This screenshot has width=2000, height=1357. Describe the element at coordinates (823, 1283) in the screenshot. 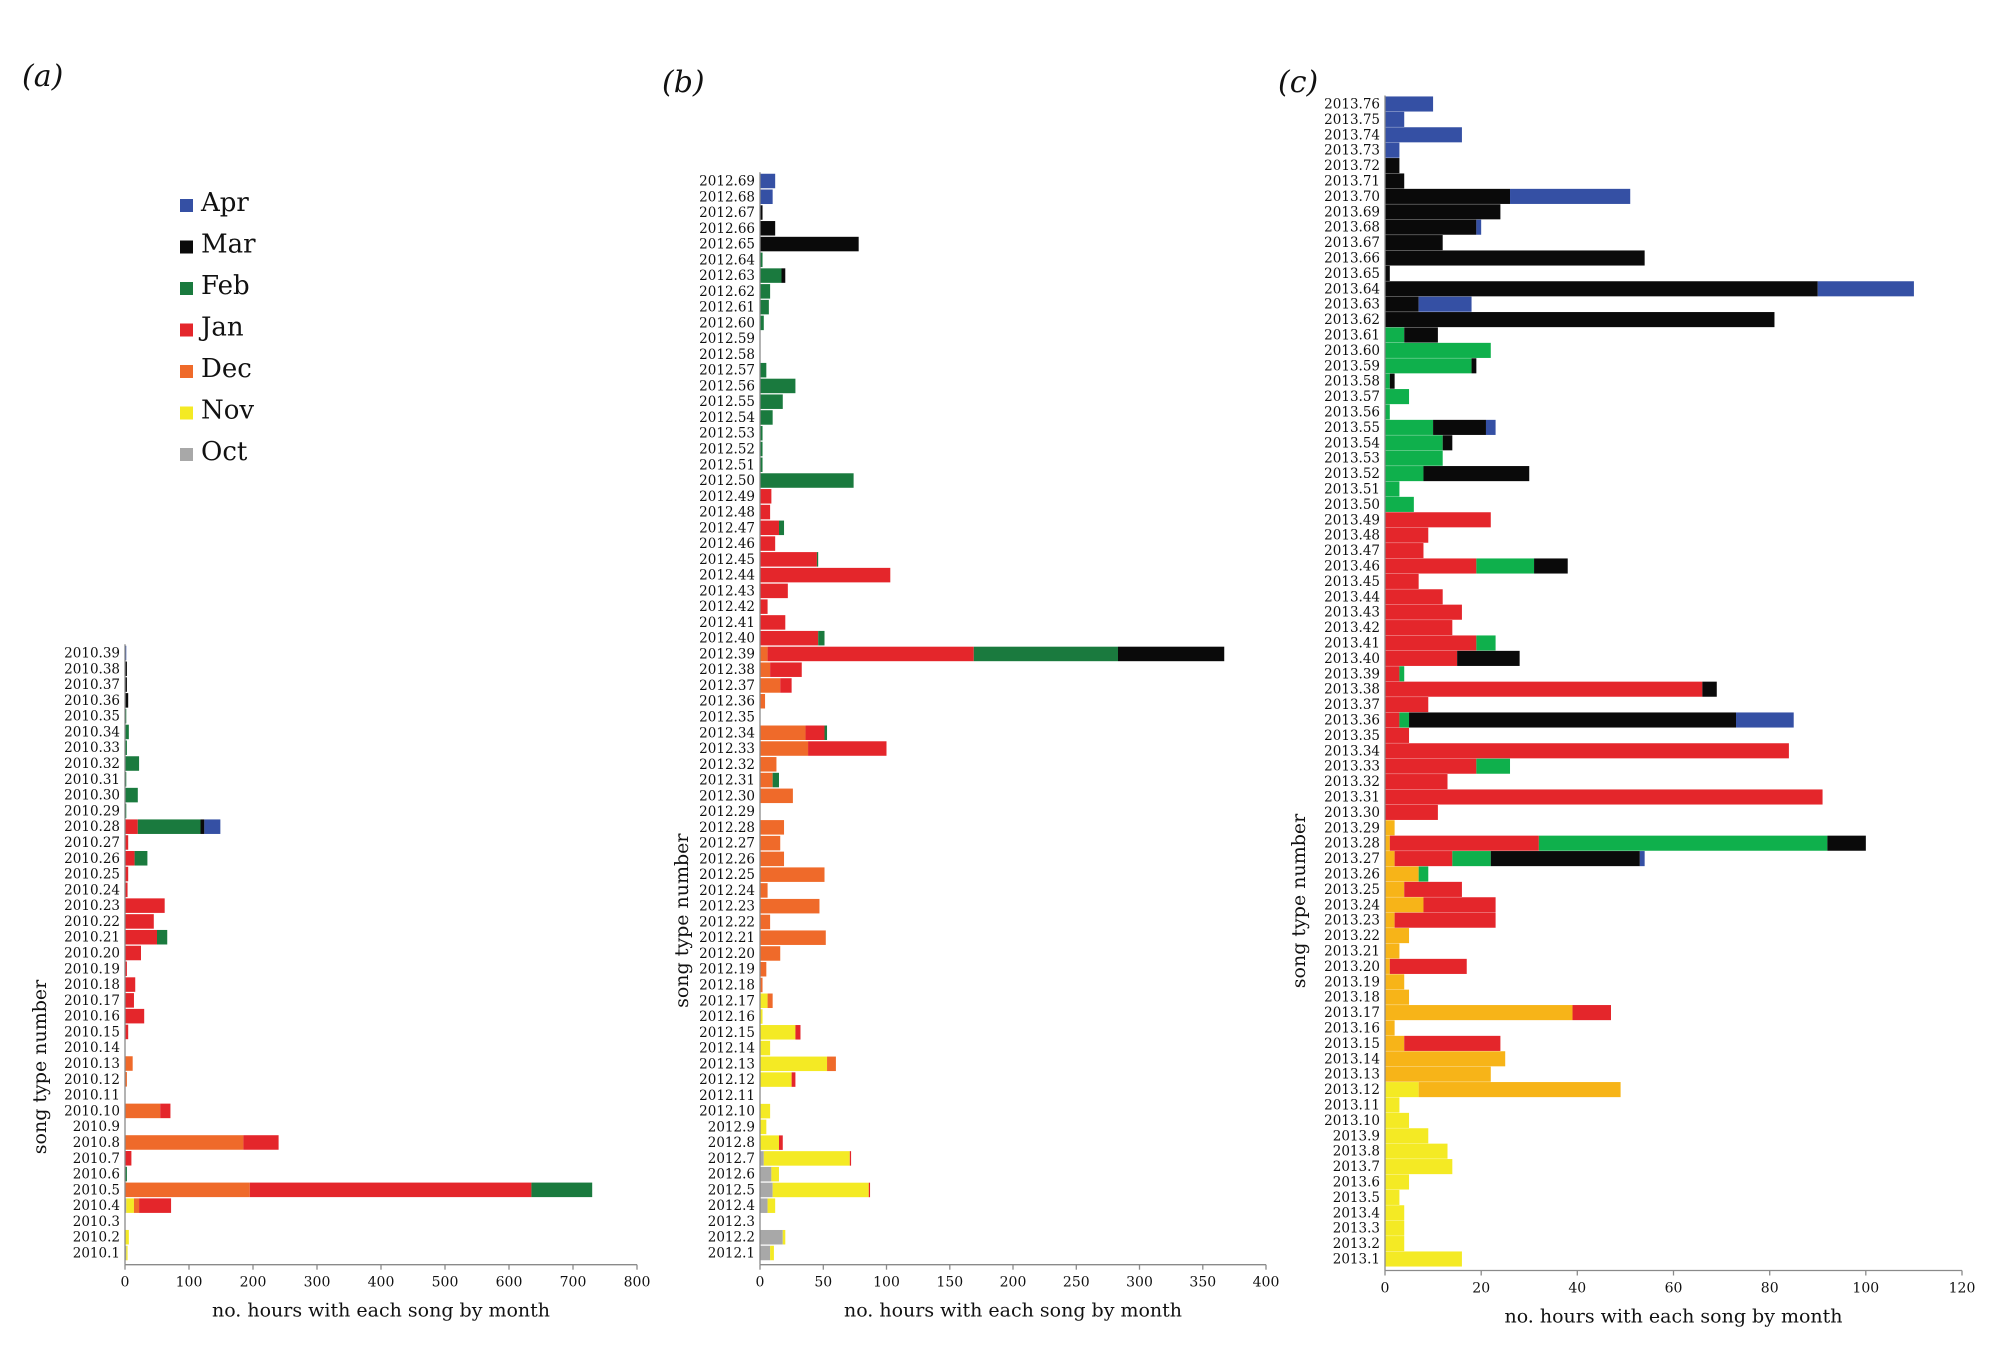

I see `panel-b-xtick-label: 50` at that location.